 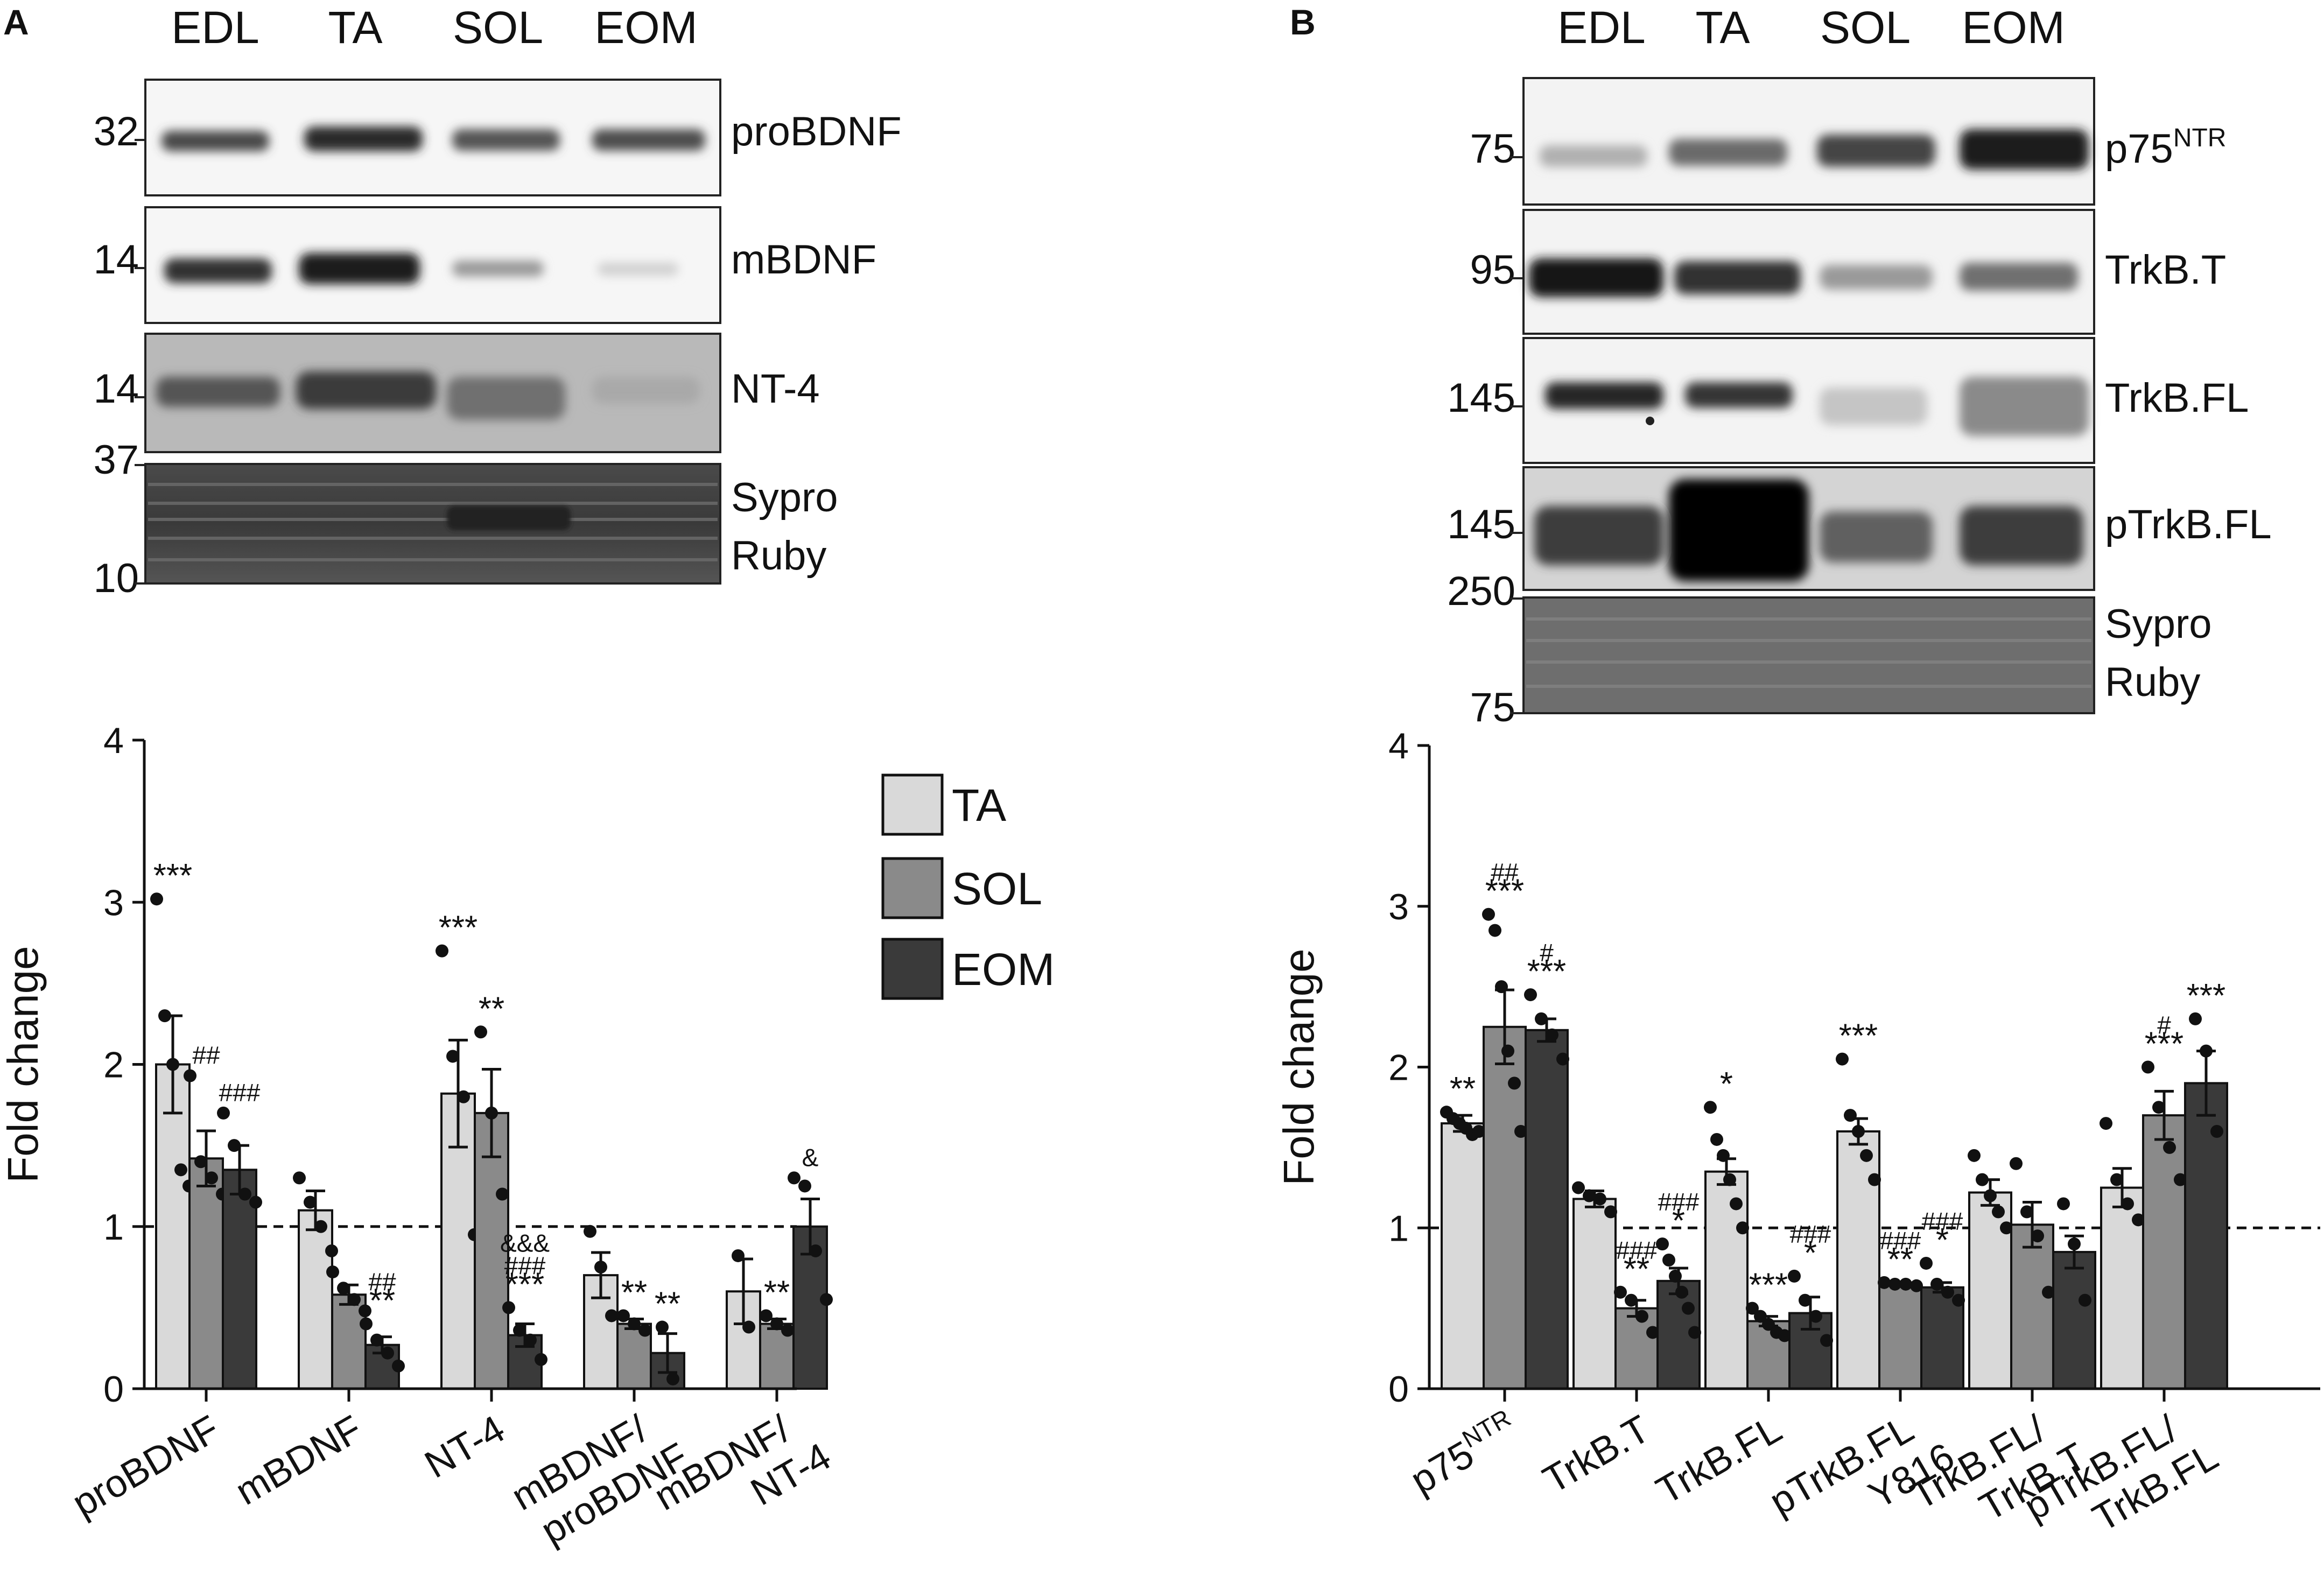 I want to click on legend-label-sol: SOL, so click(x=997, y=888).